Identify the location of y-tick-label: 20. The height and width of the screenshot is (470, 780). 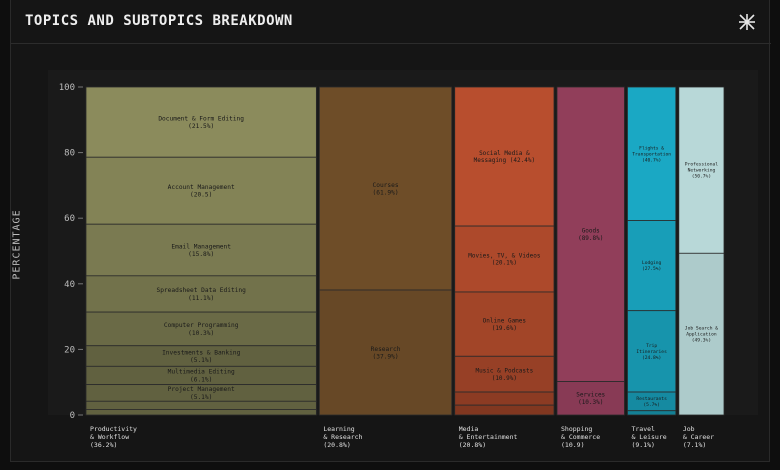
(69, 350).